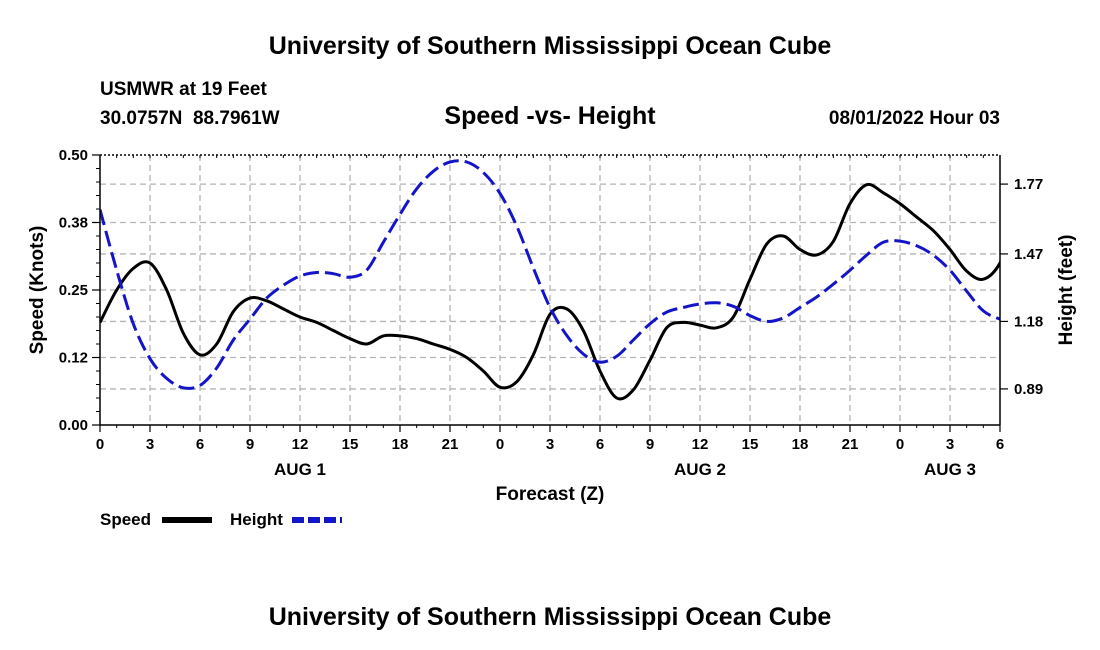 This screenshot has height=650, width=1100. I want to click on x-axis-label: Forecast (Z), so click(550, 494).